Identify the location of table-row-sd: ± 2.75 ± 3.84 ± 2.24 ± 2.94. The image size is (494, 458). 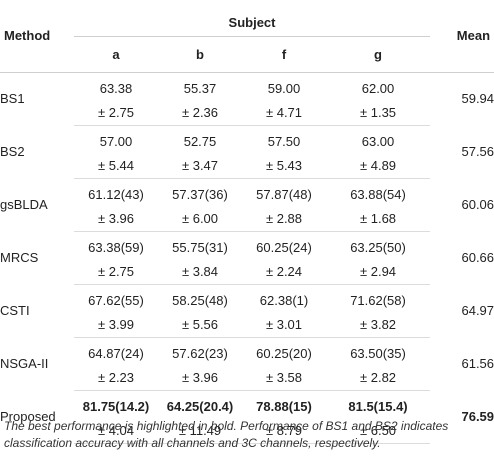
(247, 272).